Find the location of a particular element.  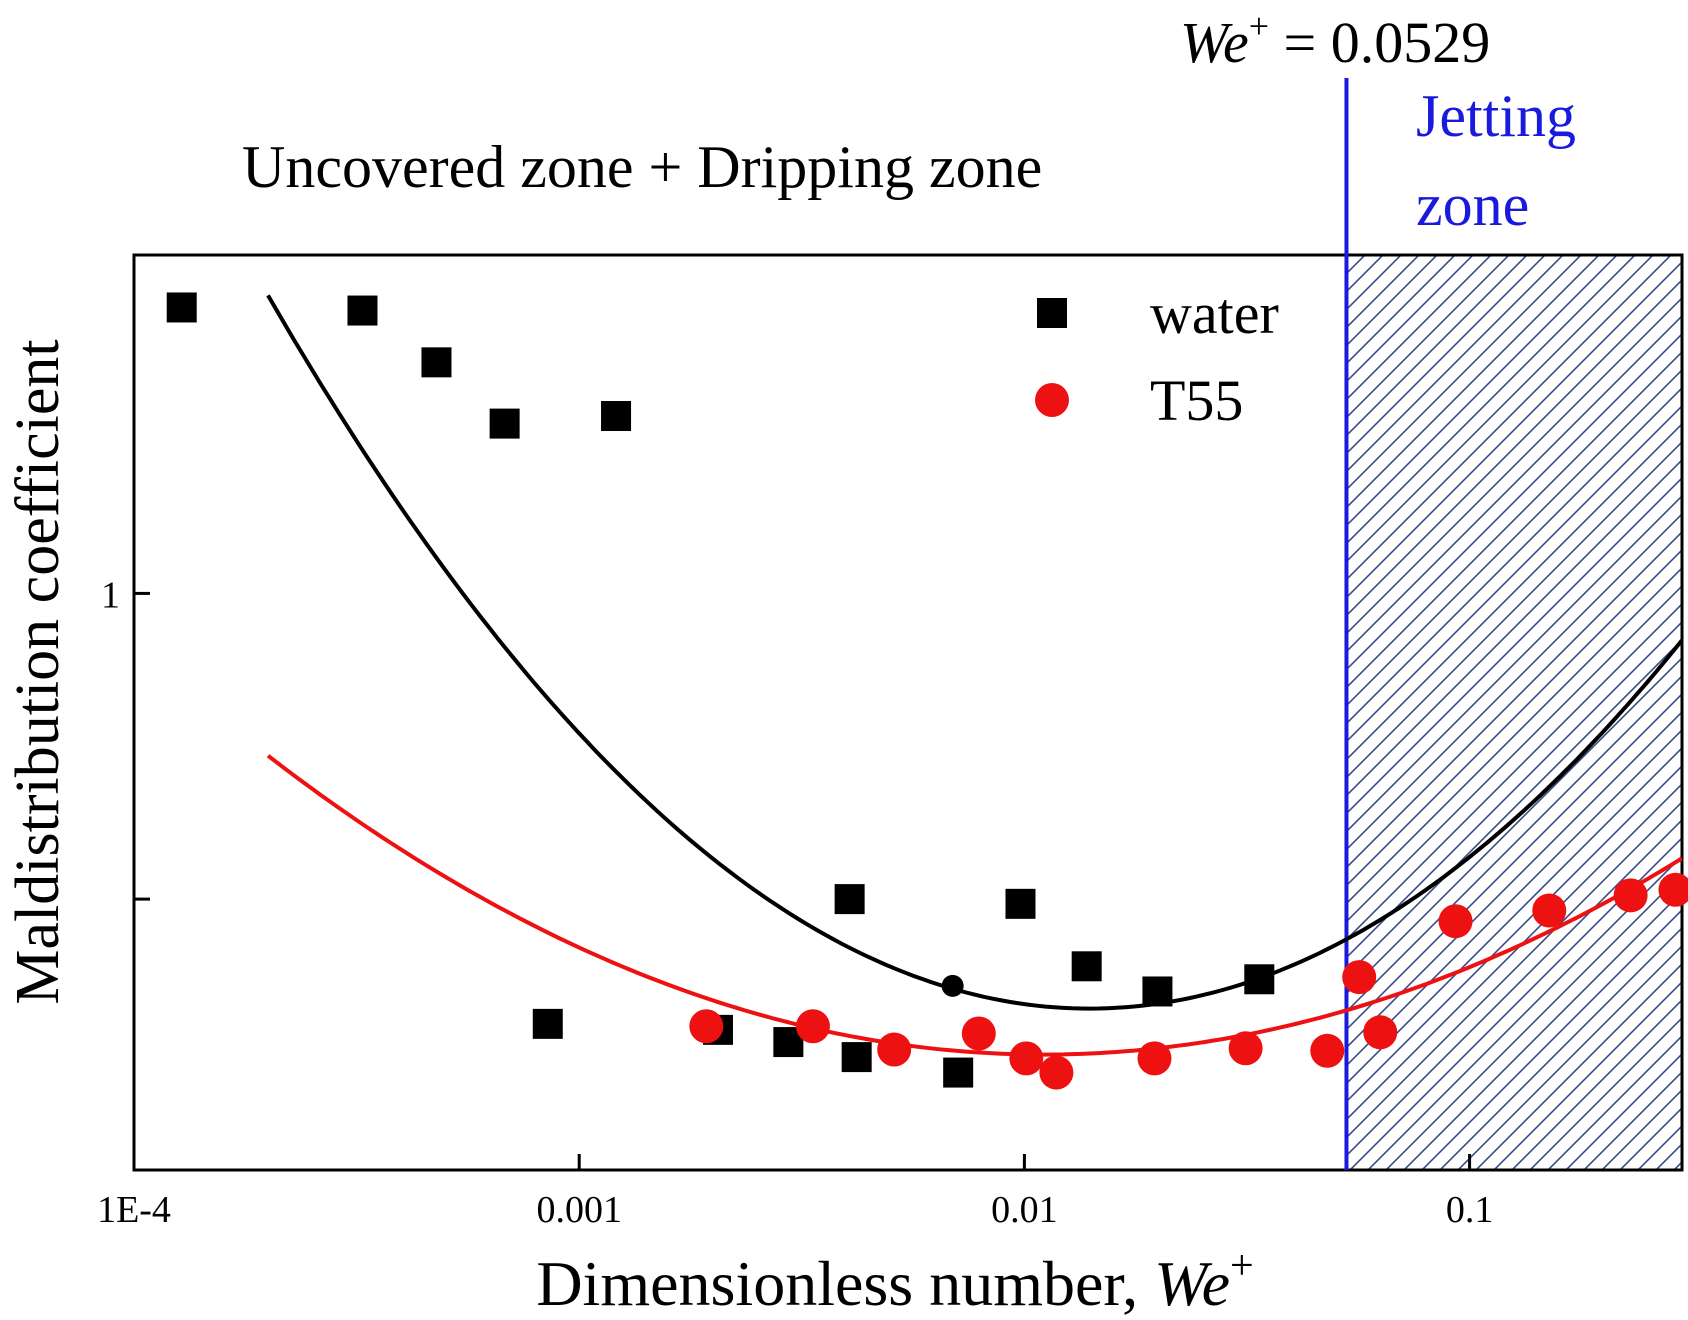

x-tick-label: 0.1 is located at coordinates (1470, 1210).